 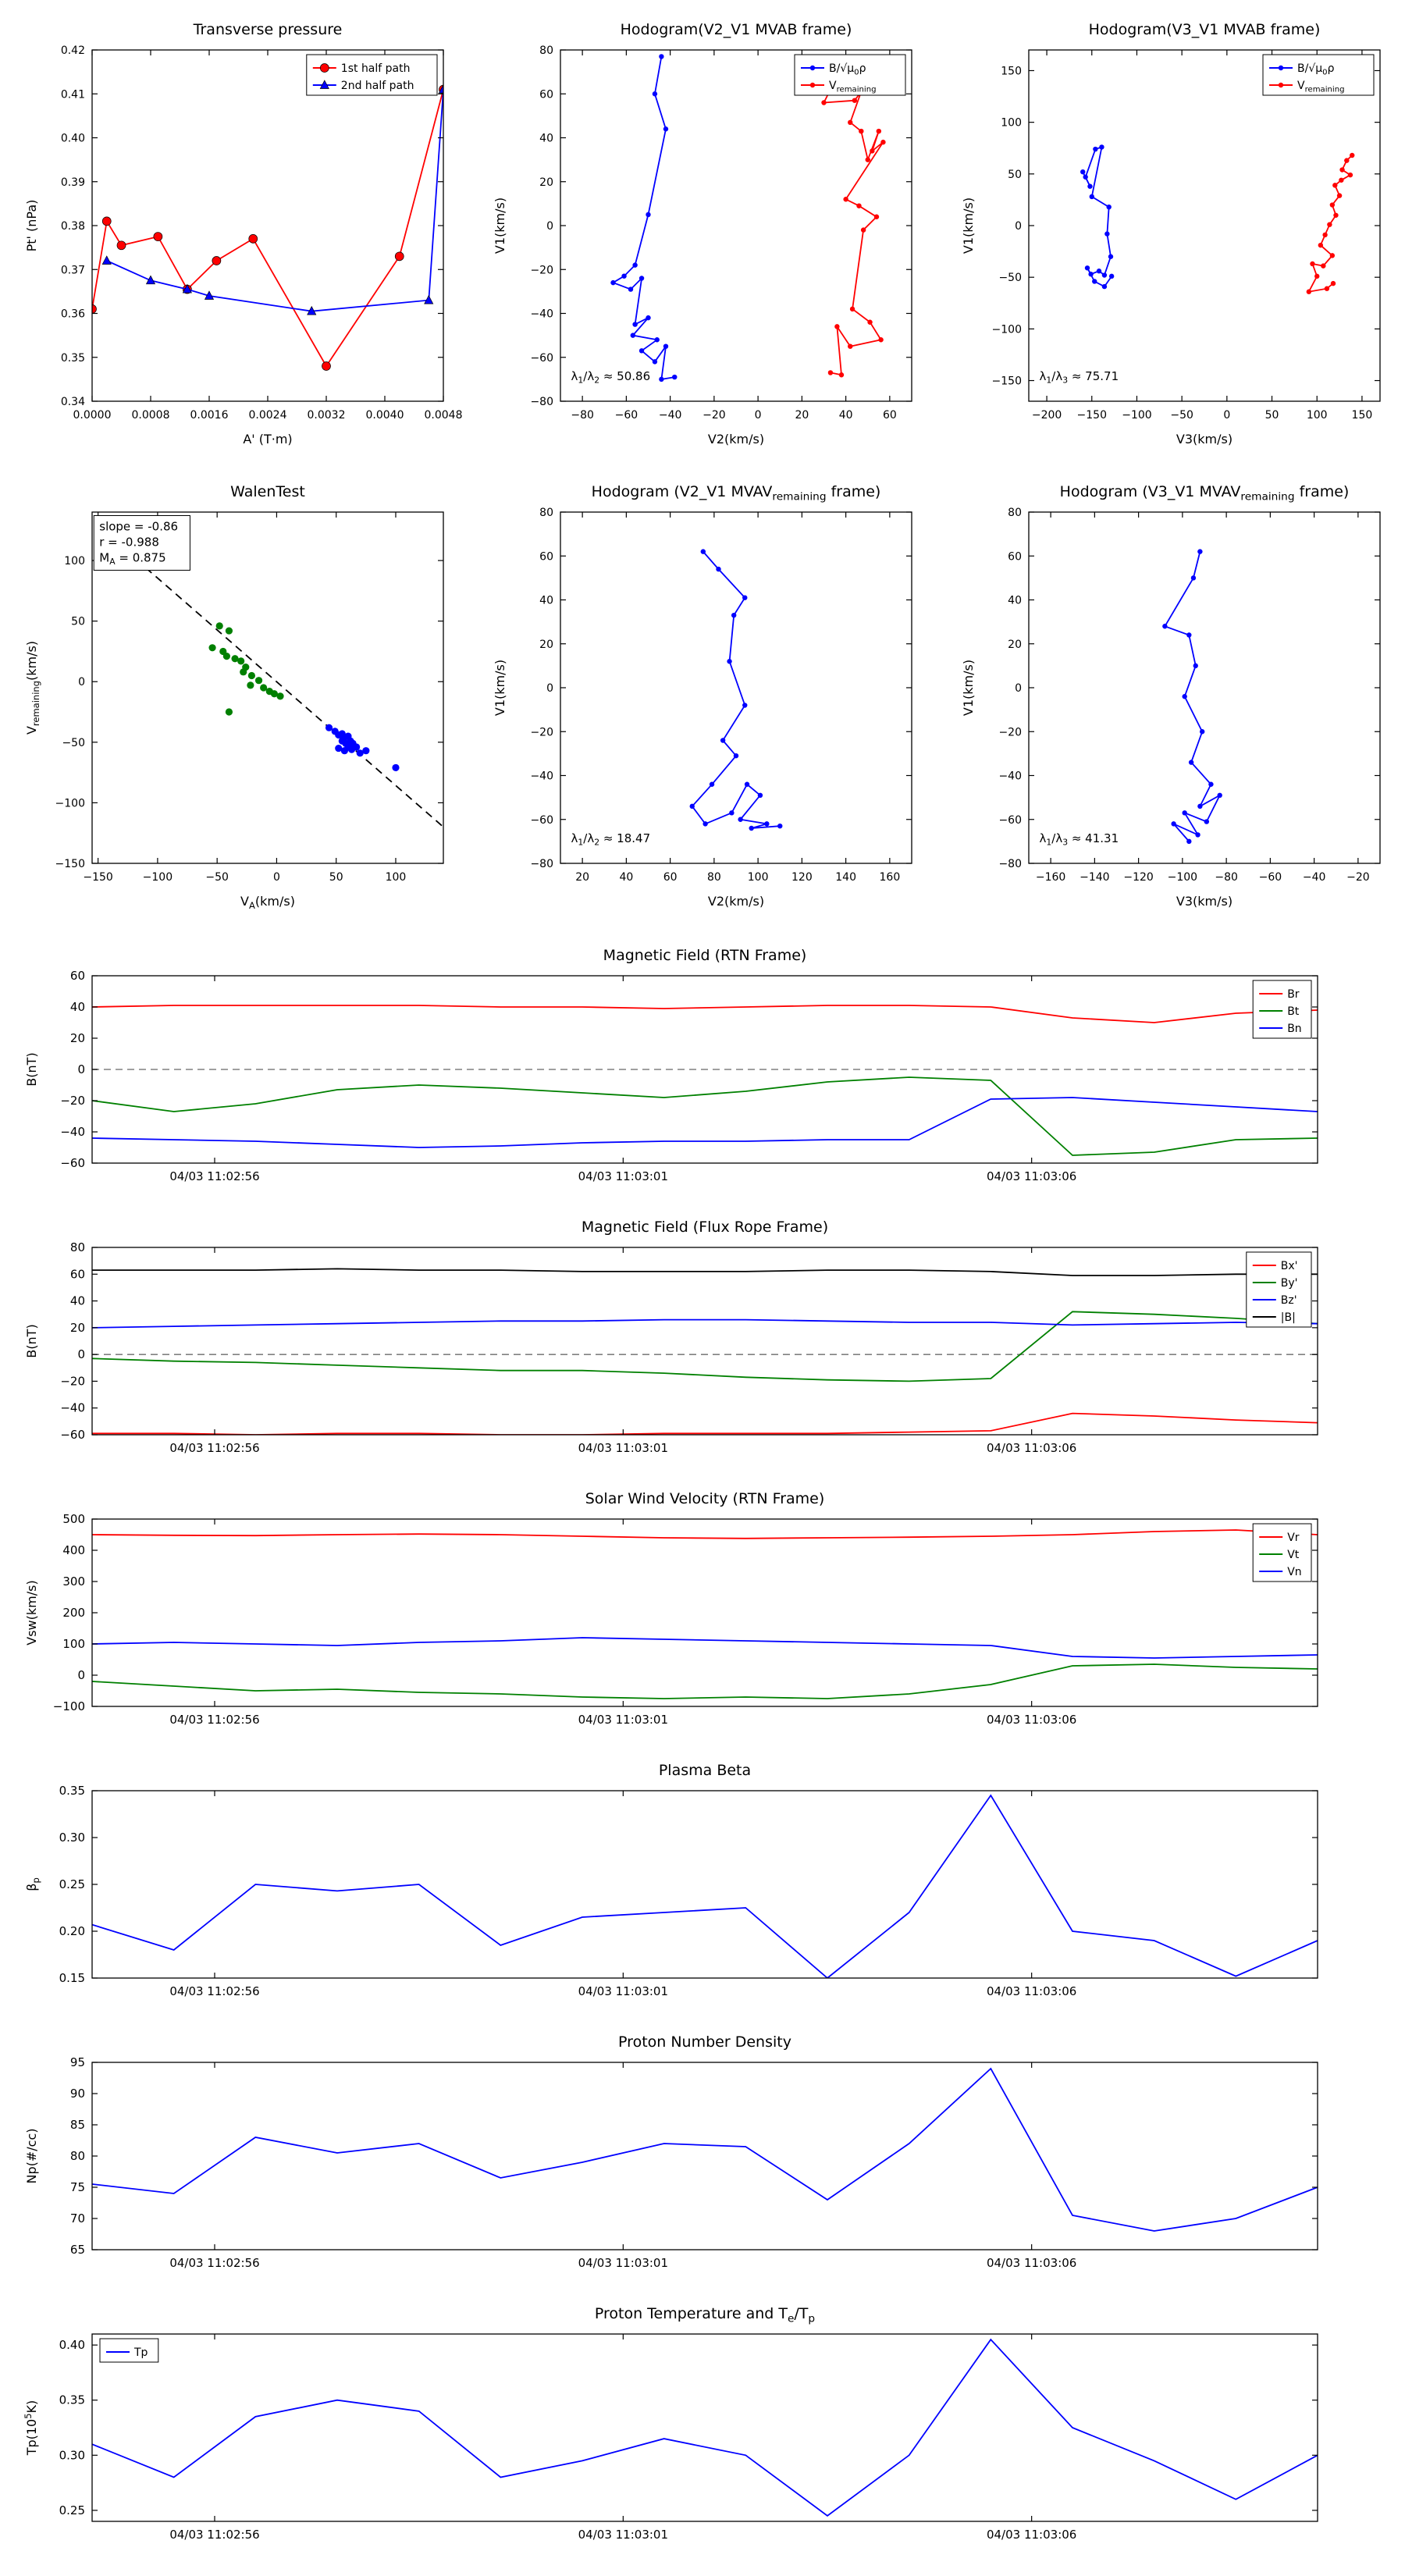 I want to click on svg-text: Tp(105K), so click(x=31, y=2428).